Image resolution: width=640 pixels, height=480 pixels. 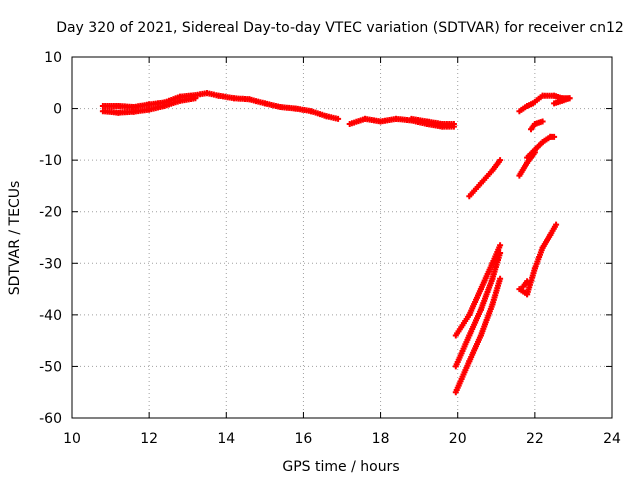 I want to click on x-tick-label: 20, so click(x=458, y=439).